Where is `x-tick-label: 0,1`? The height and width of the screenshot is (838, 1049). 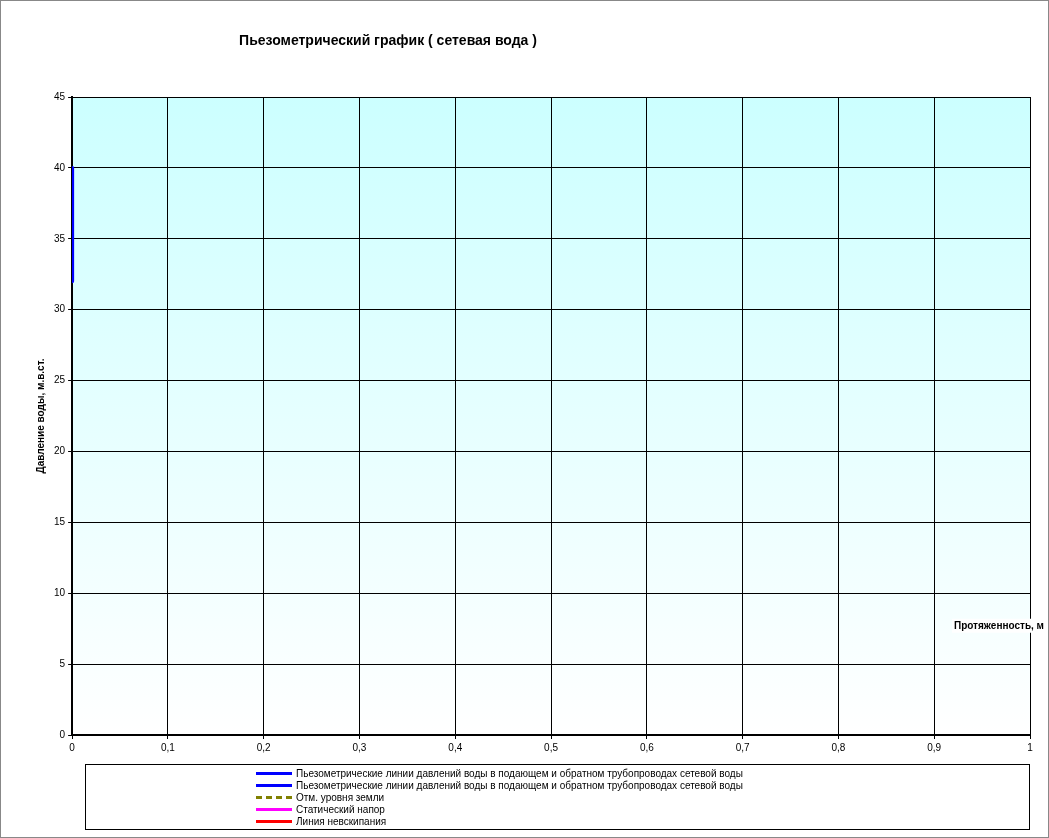
x-tick-label: 0,1 is located at coordinates (168, 747).